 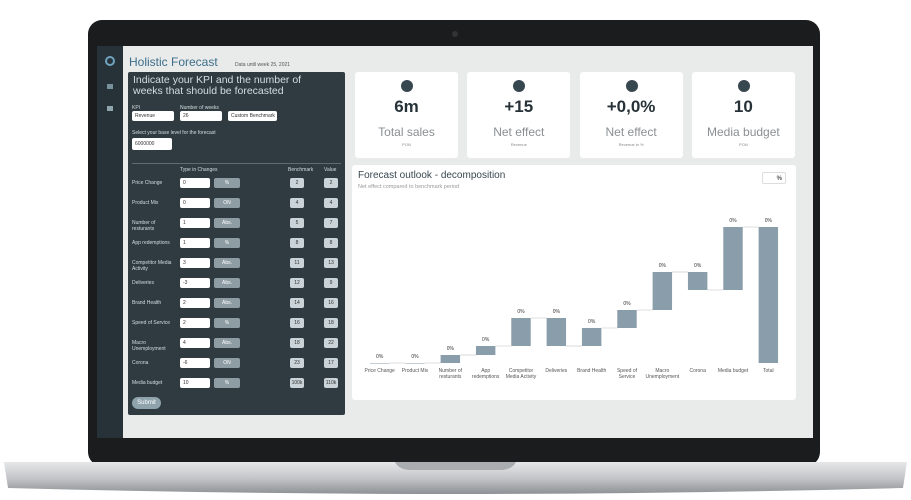 What do you see at coordinates (236, 163) in the screenshot?
I see `separator` at bounding box center [236, 163].